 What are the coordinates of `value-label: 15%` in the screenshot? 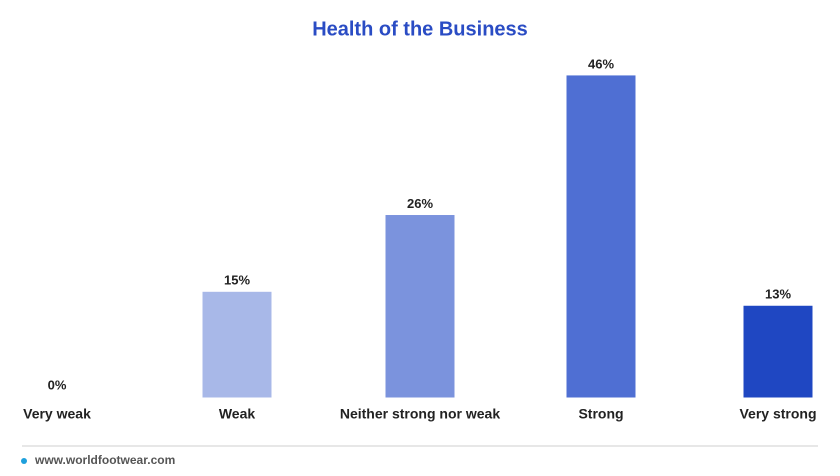 It's located at (237, 280).